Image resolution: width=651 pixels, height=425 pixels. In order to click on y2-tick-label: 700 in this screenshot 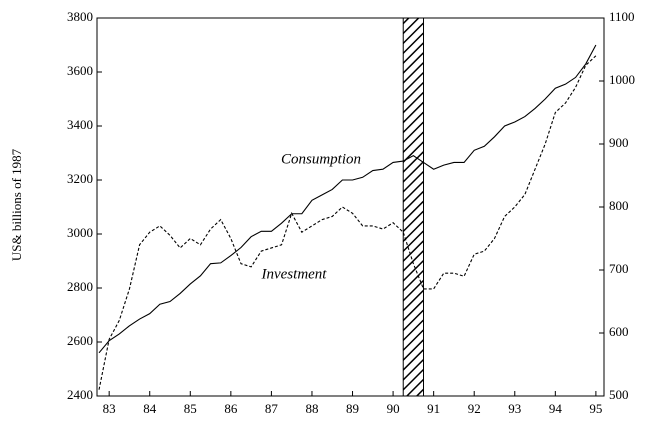, I will do `click(619, 268)`.